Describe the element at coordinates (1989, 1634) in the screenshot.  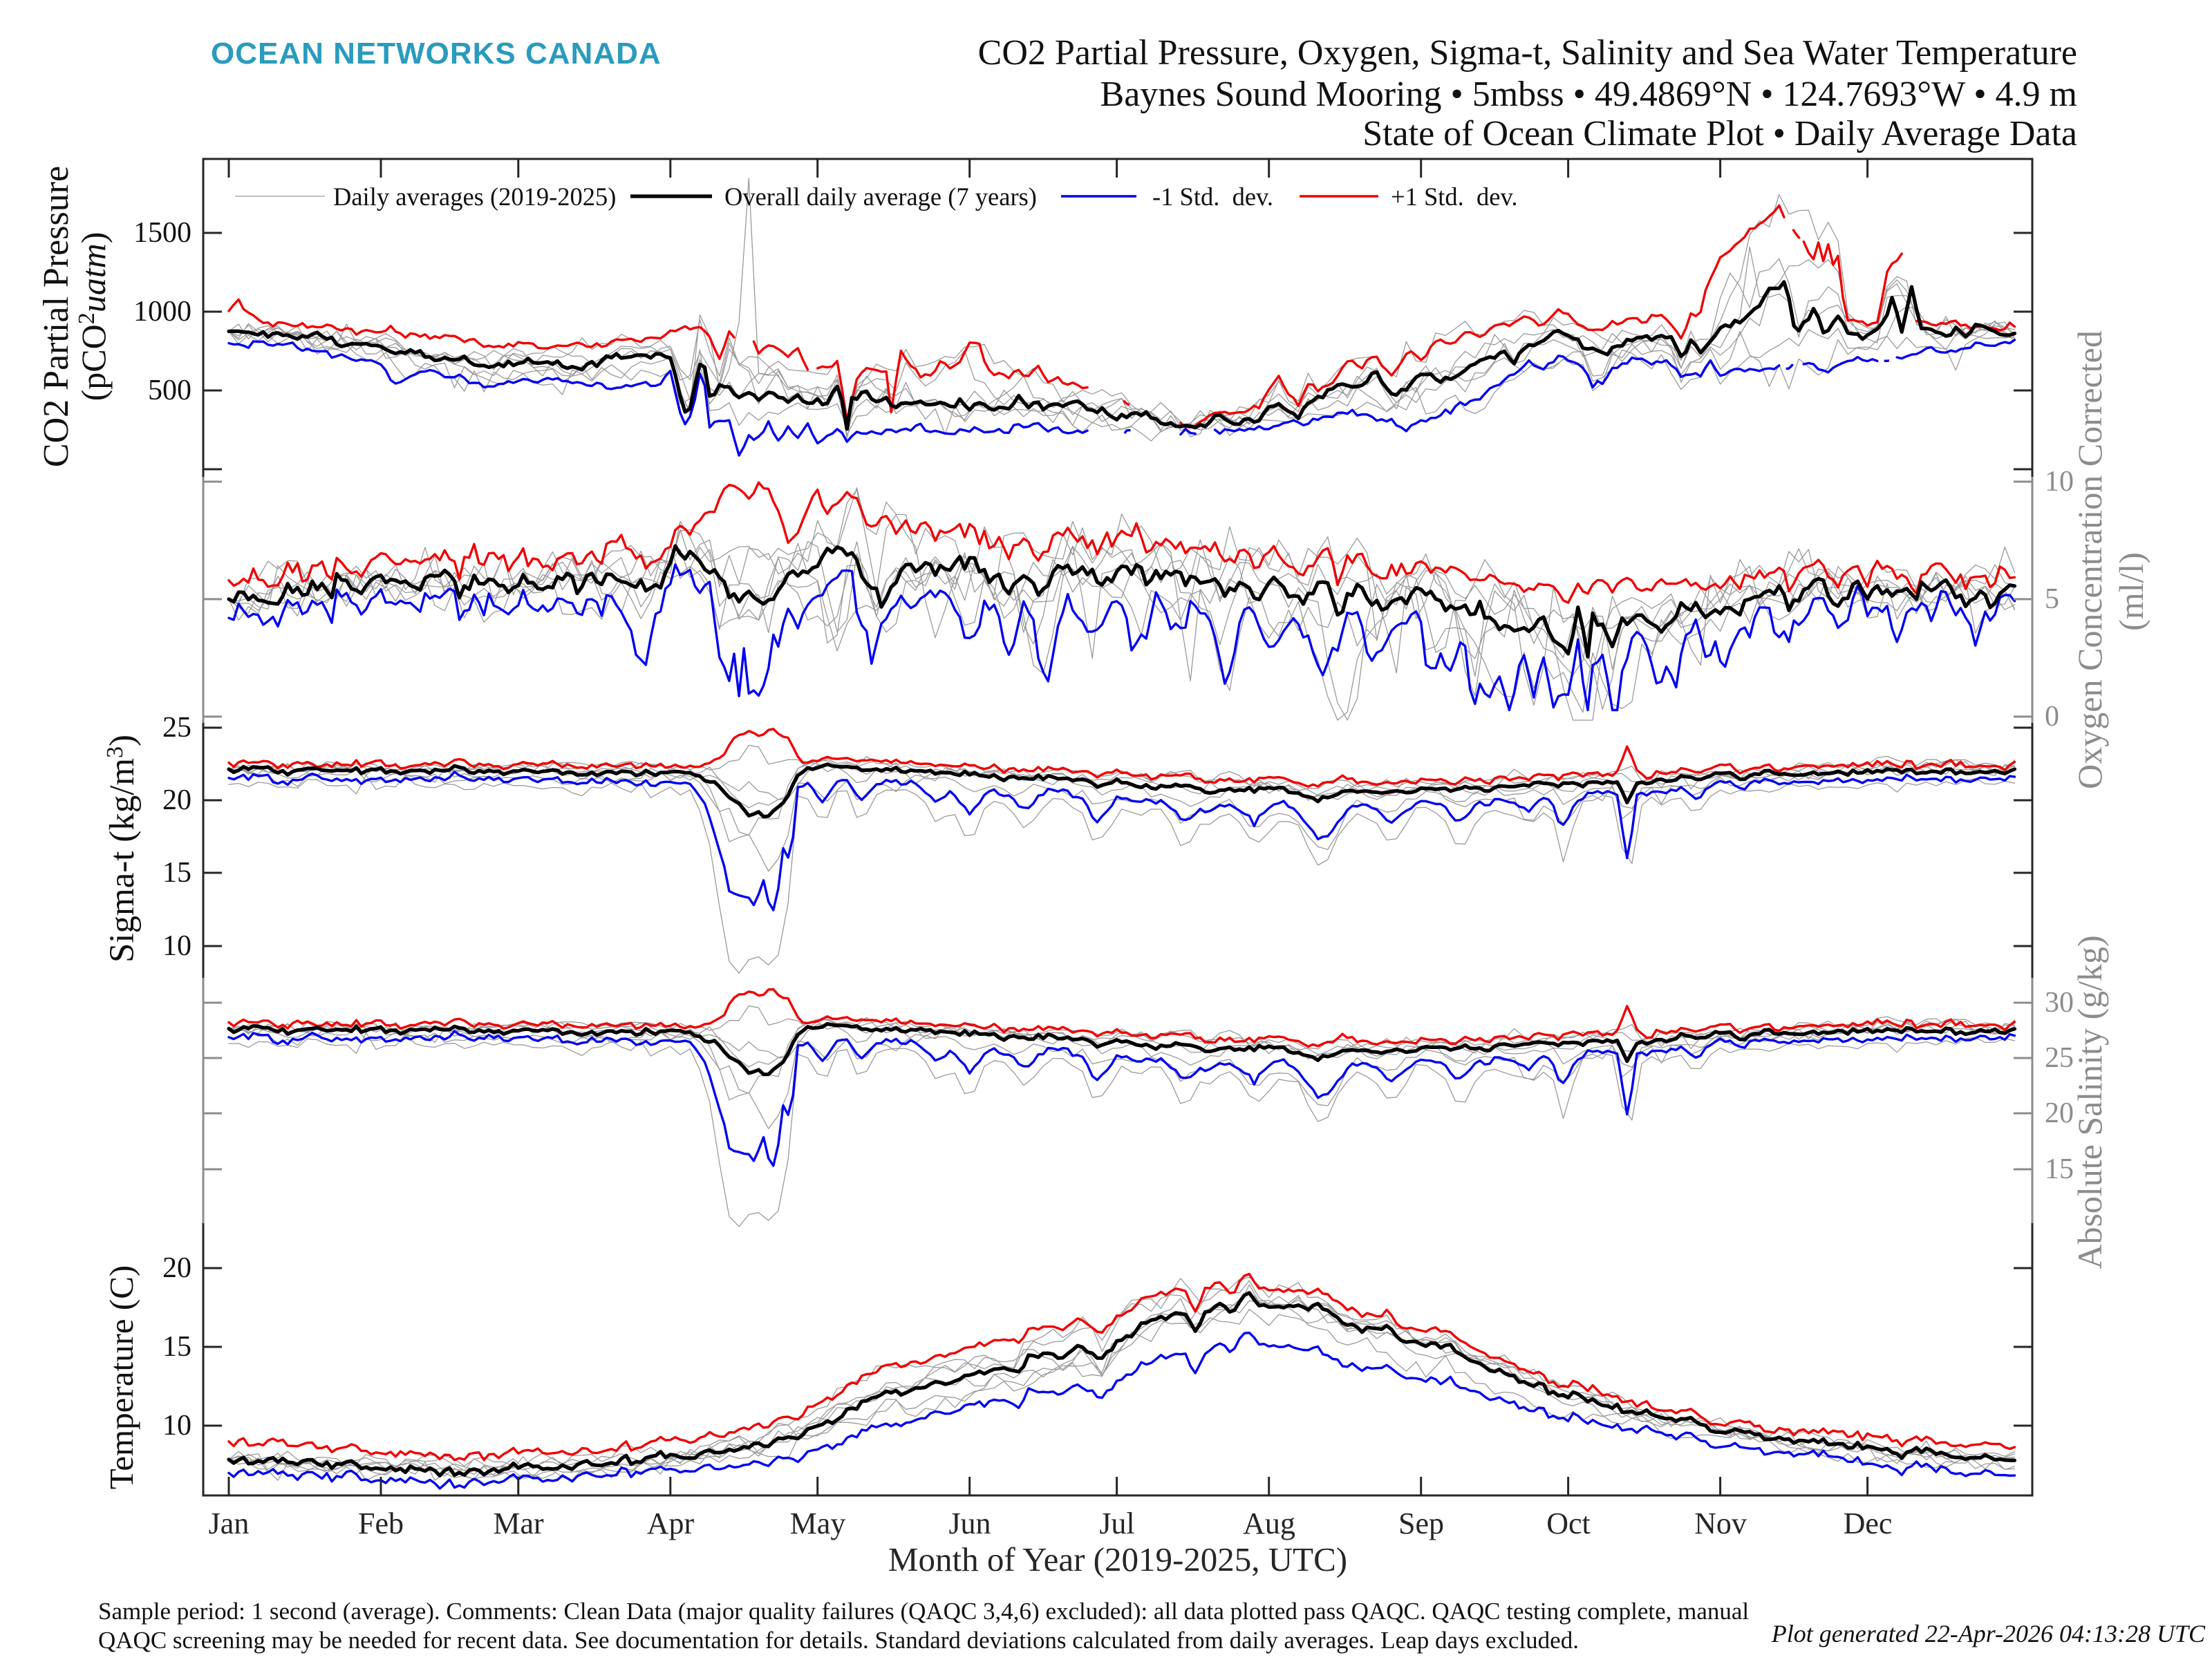
I see `svg-text:Plot generated 22-Apr-2026 04:: Plot generated 22-Apr-2026 04:13:28 UTC` at that location.